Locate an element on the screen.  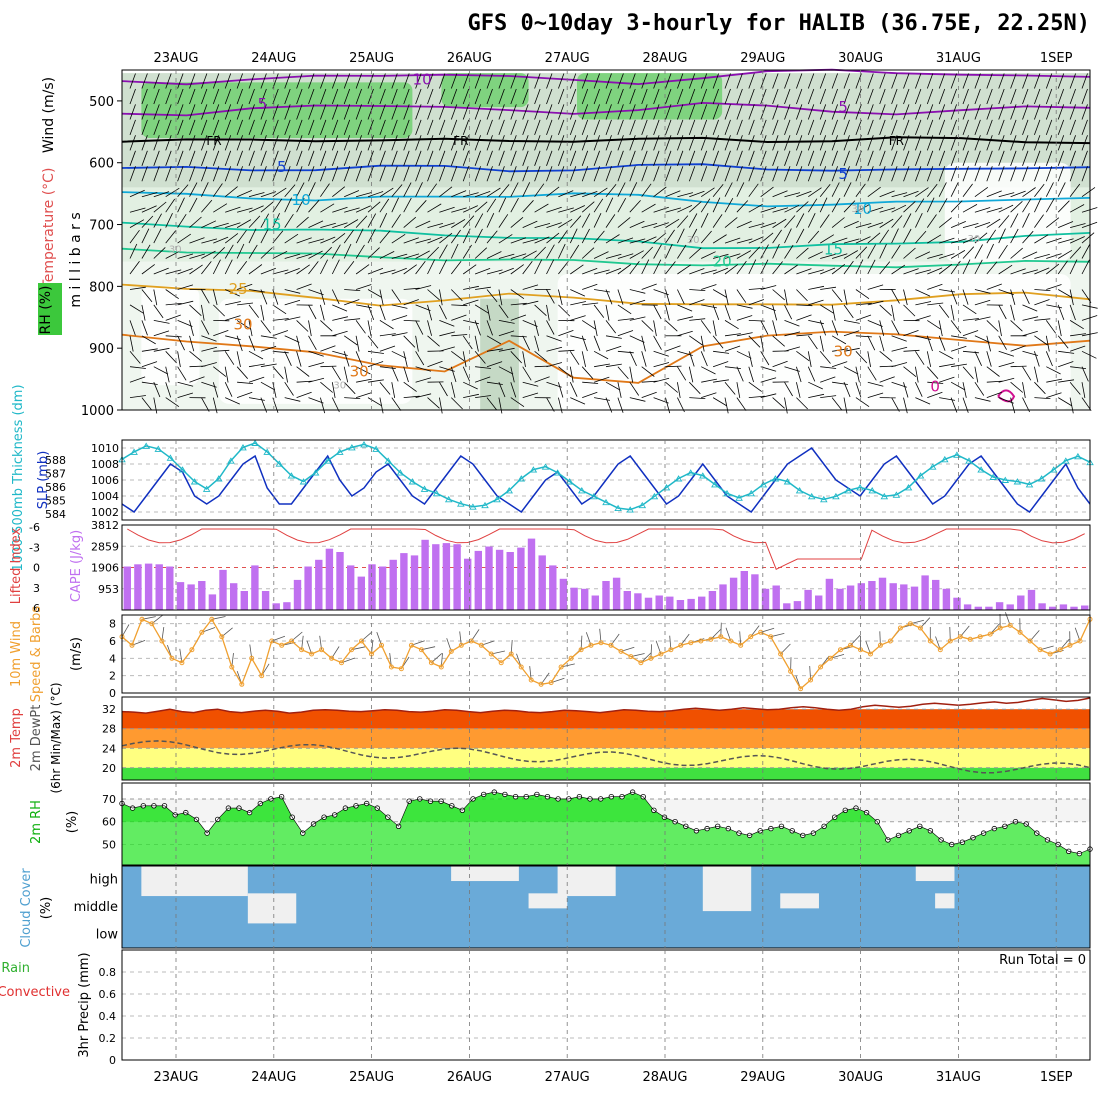
contour-label: 30 is located at coordinates (843, 351).